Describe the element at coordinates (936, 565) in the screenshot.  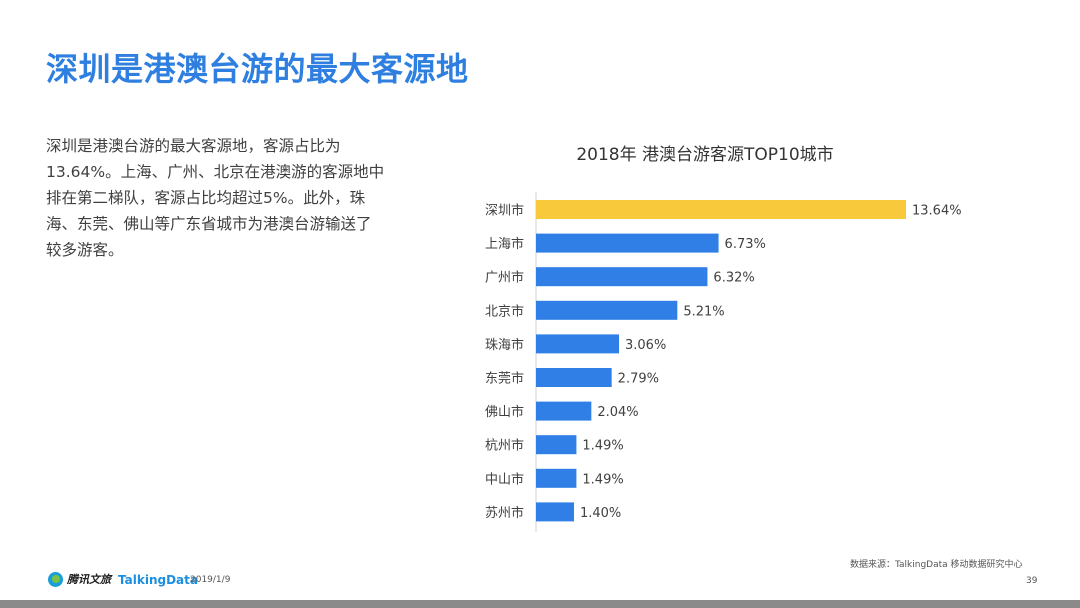
I see `data-source: 数据来源：TalkingData 移动数据研究中心` at that location.